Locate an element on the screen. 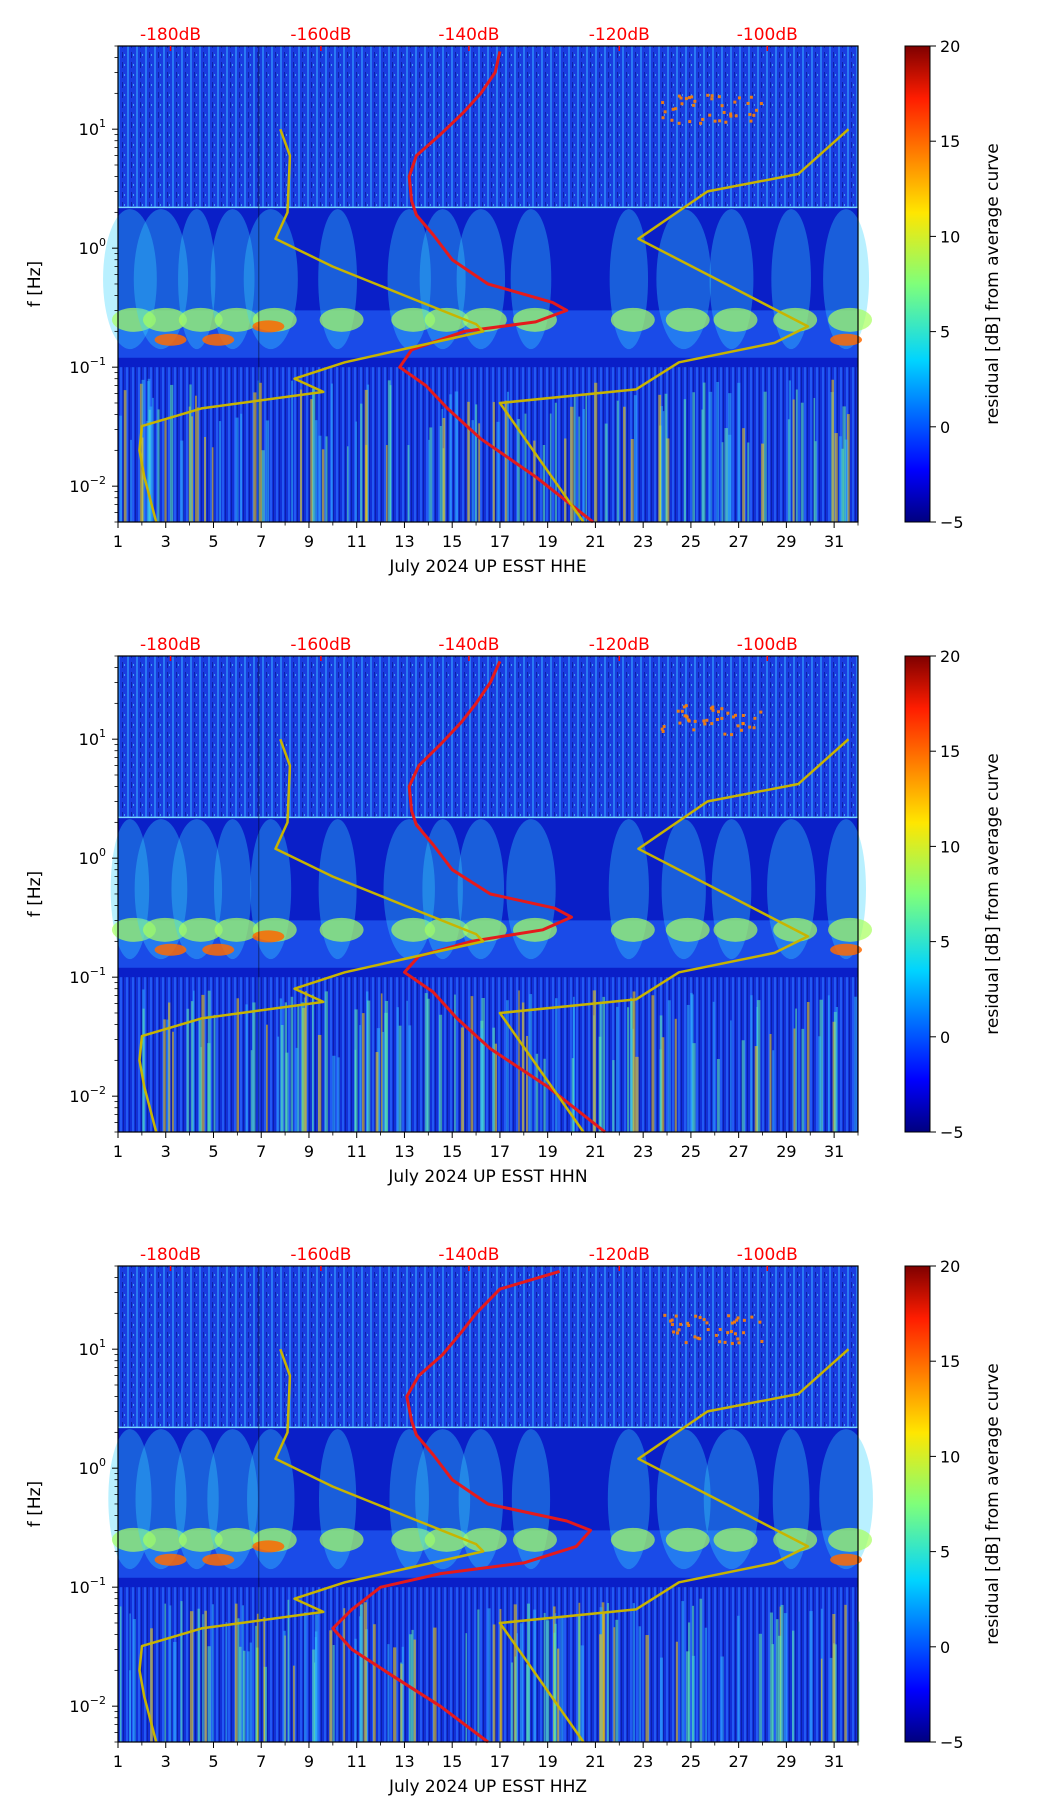 This screenshot has width=1052, height=1806. x-axis-label: July 2024 UP ESST HHN is located at coordinates (487, 1177).